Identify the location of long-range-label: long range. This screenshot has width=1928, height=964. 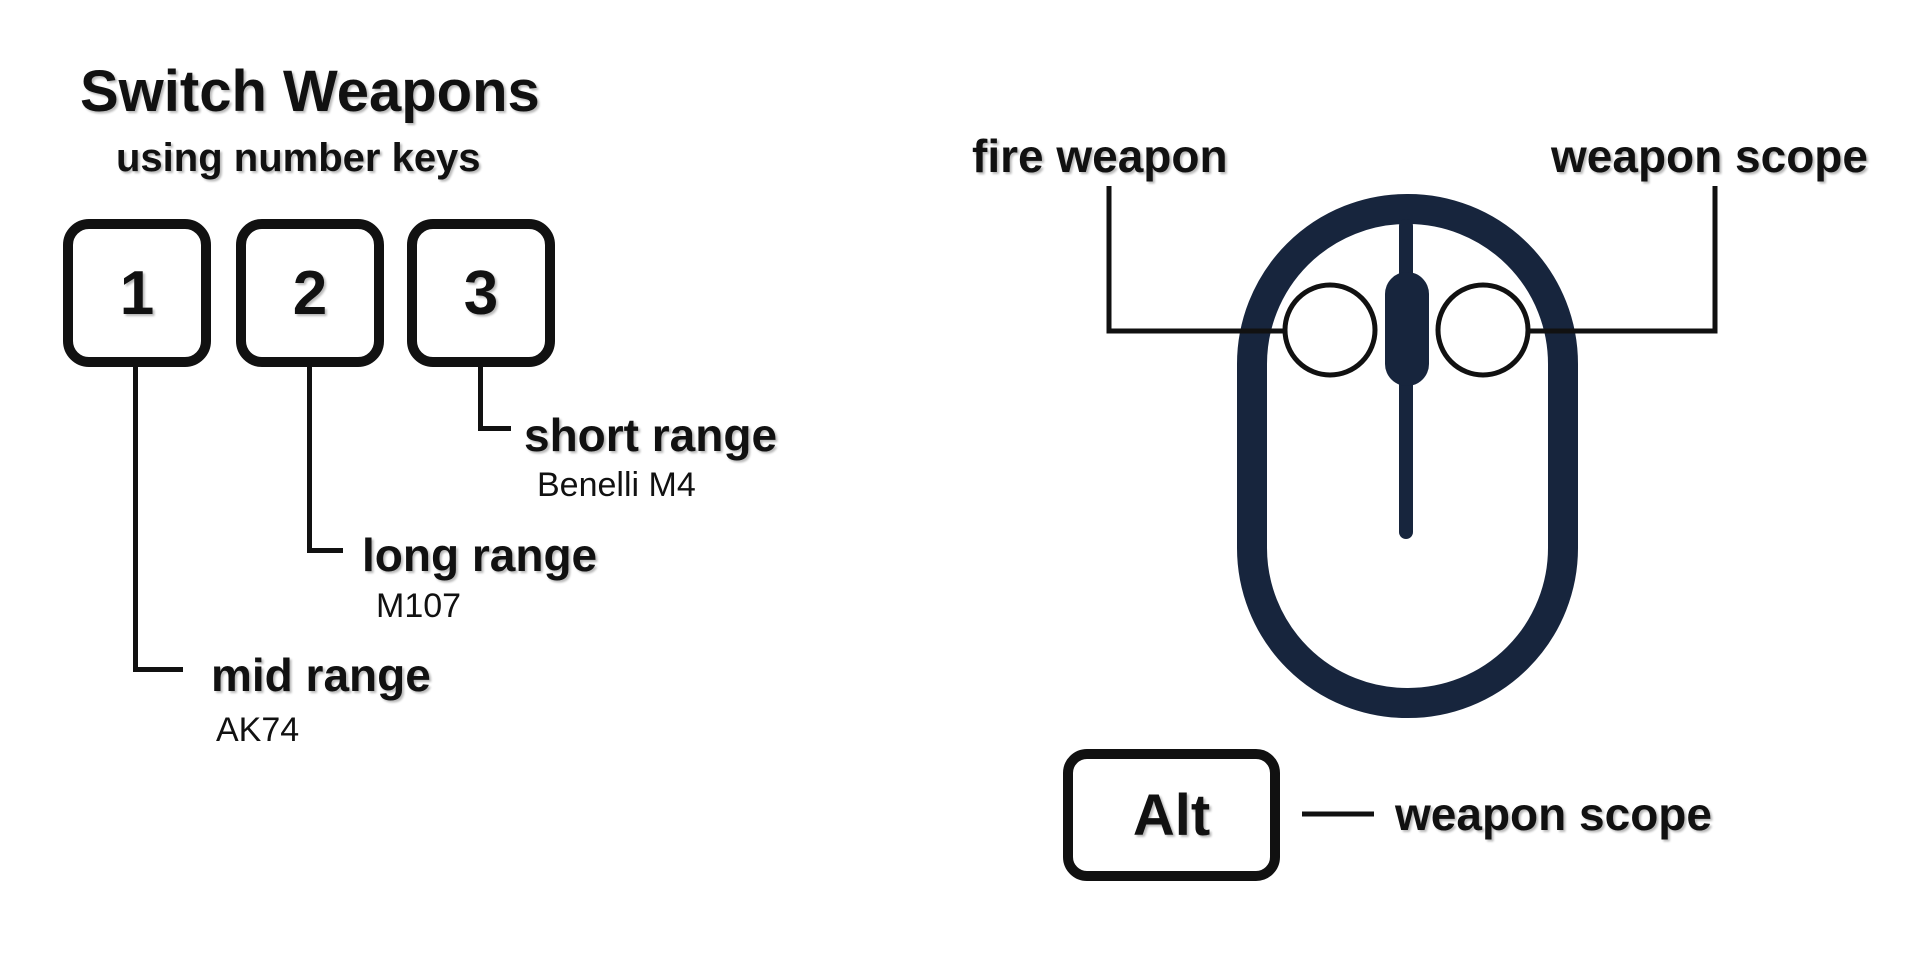
(480, 555).